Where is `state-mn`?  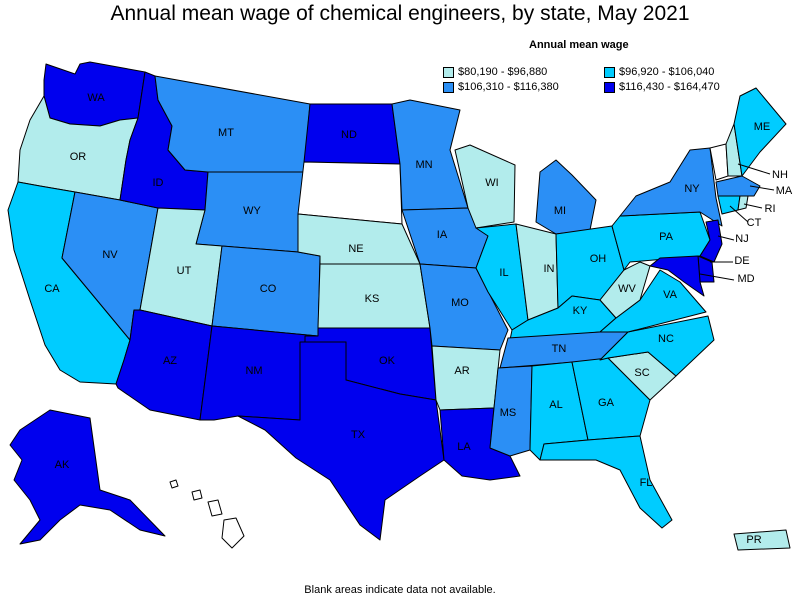 state-mn is located at coordinates (430, 155).